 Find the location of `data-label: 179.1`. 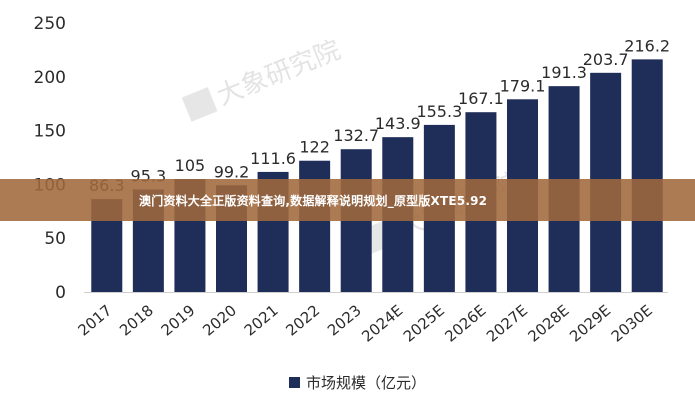

data-label: 179.1 is located at coordinates (523, 85).